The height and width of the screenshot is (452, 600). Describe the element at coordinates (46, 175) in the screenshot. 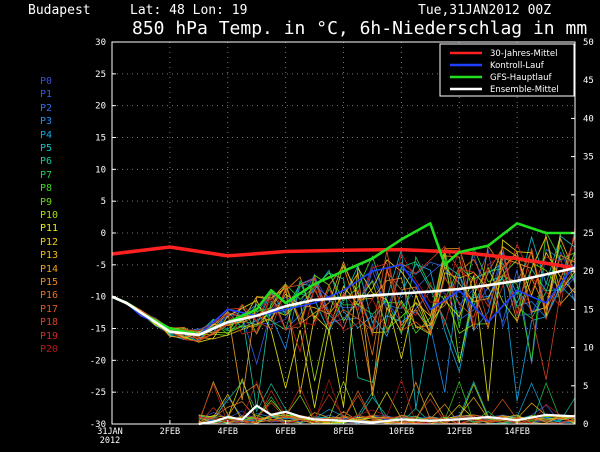

I see `member-label-p7: P7` at that location.